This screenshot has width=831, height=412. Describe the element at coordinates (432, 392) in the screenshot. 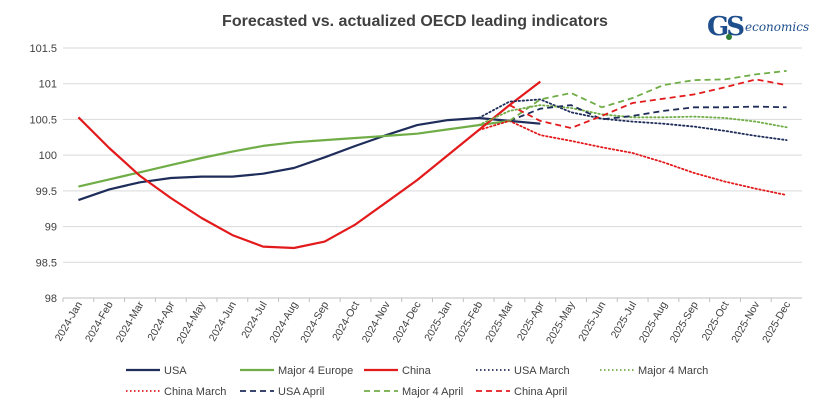

I see `legend-label: Major 4 April` at that location.